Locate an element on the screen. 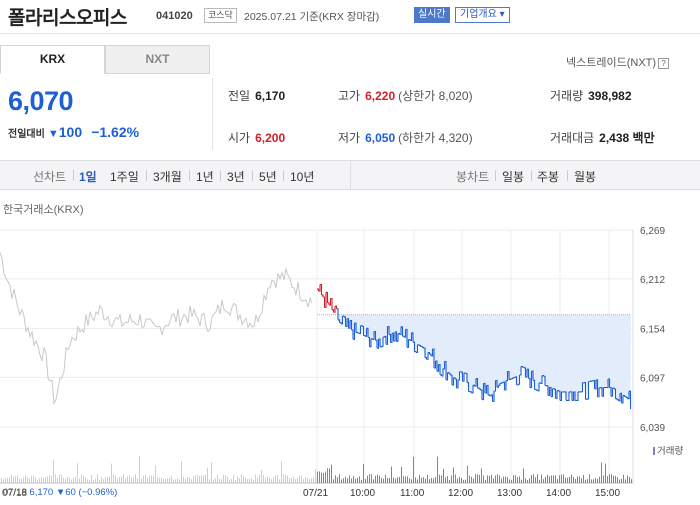  period-10y: 10년 is located at coordinates (302, 177).